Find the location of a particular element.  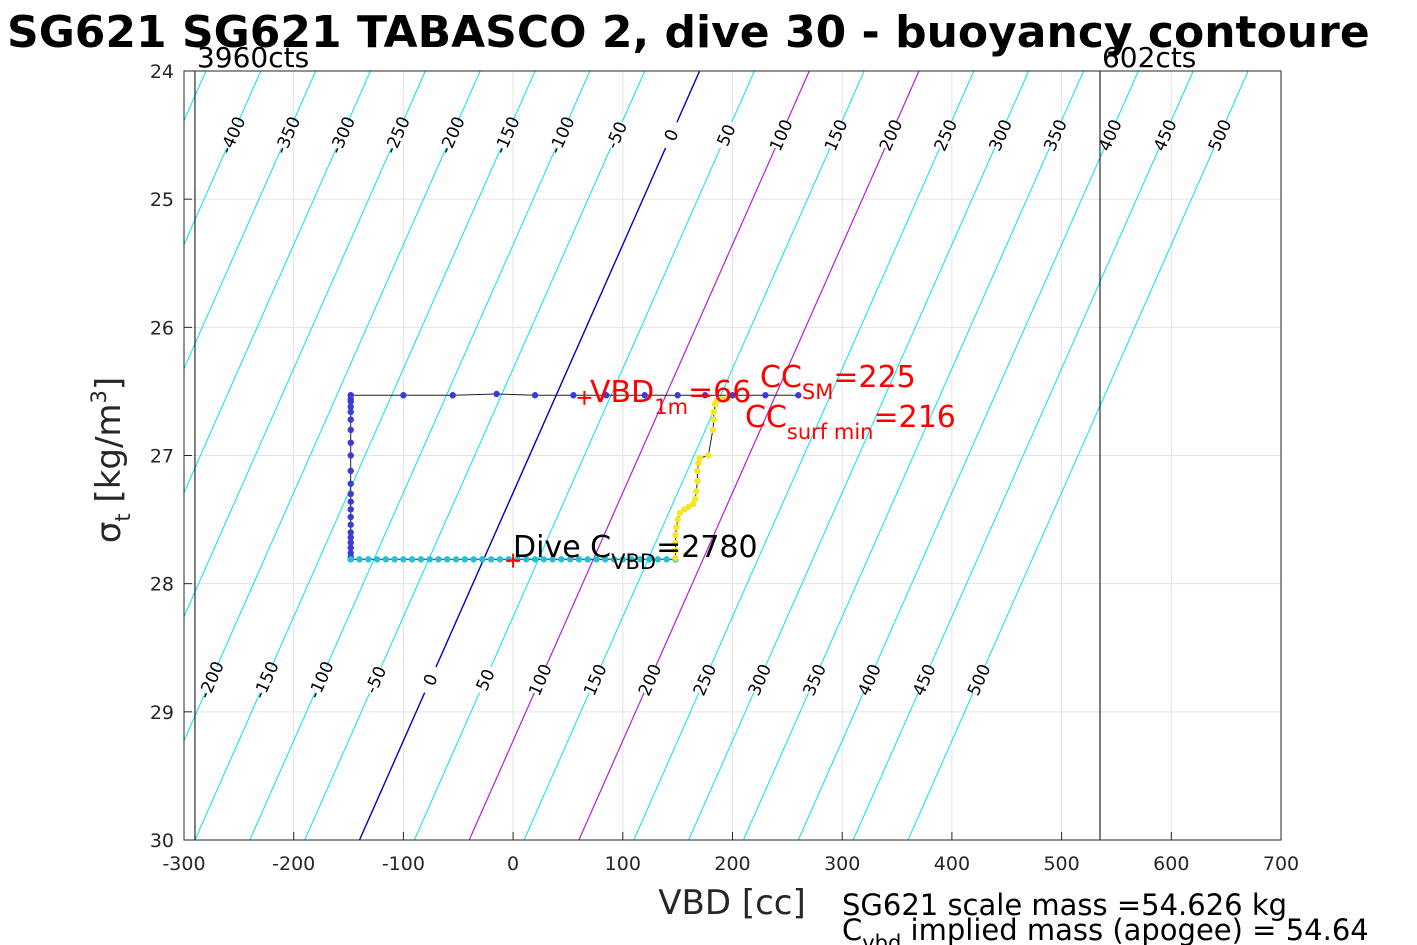

y-axis-label-sup: 3 is located at coordinates (99, 396).